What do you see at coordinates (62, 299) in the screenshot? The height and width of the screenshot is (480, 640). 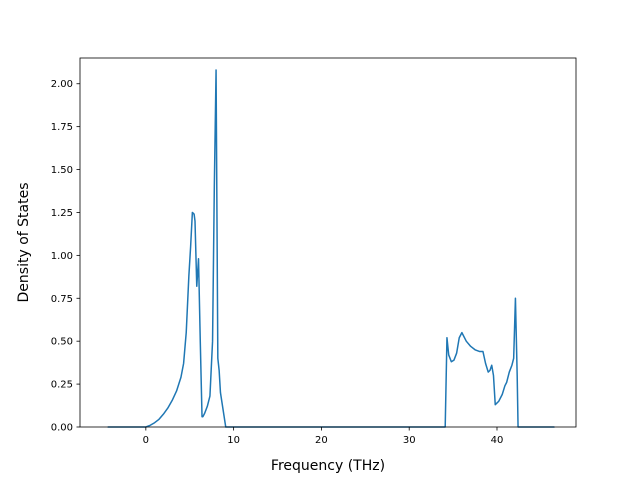 I see `y-tick-label: 0.75` at bounding box center [62, 299].